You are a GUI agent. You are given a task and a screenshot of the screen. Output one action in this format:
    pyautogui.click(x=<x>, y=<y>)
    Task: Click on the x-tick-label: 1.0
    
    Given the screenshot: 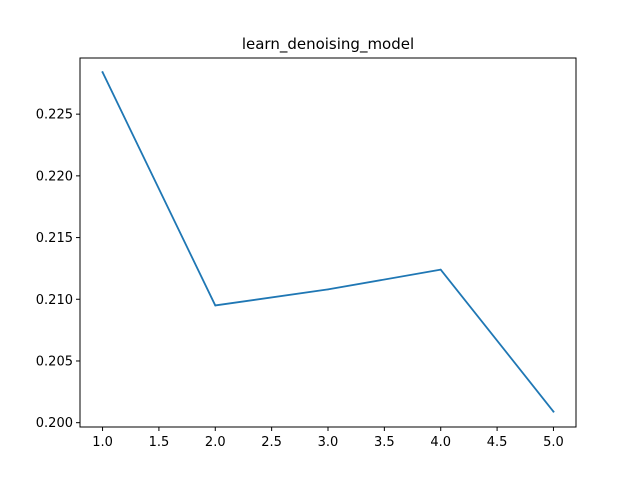 What is the action you would take?
    pyautogui.click(x=102, y=442)
    